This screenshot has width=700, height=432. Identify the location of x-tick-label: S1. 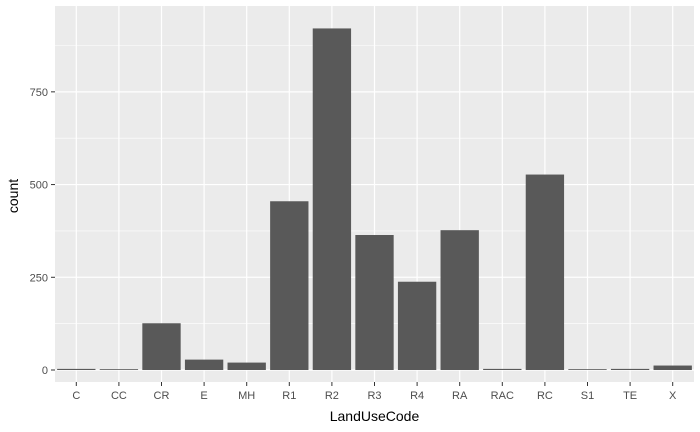
(587, 396).